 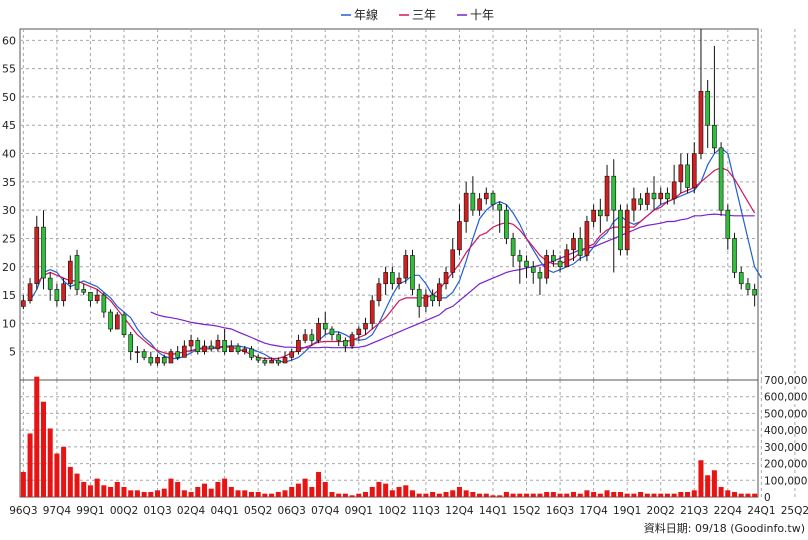 What do you see at coordinates (627, 511) in the screenshot?
I see `x-tick-label: 19Q1` at bounding box center [627, 511].